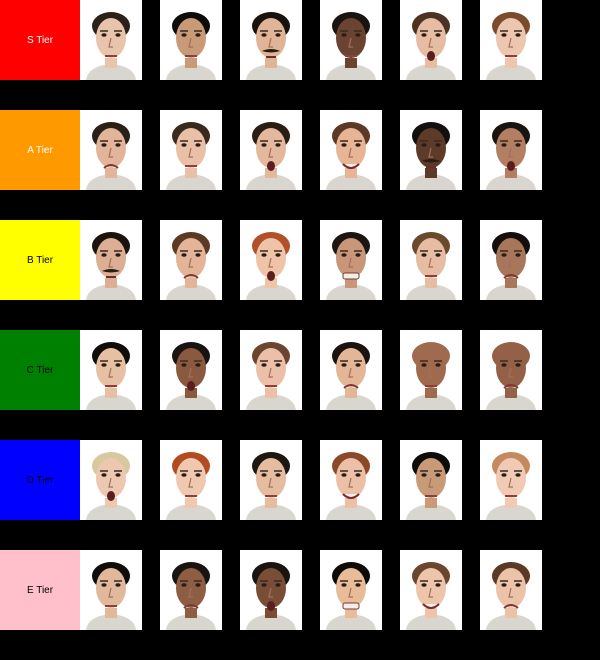 The image size is (600, 660). I want to click on tier-label: D Tier, so click(40, 480).